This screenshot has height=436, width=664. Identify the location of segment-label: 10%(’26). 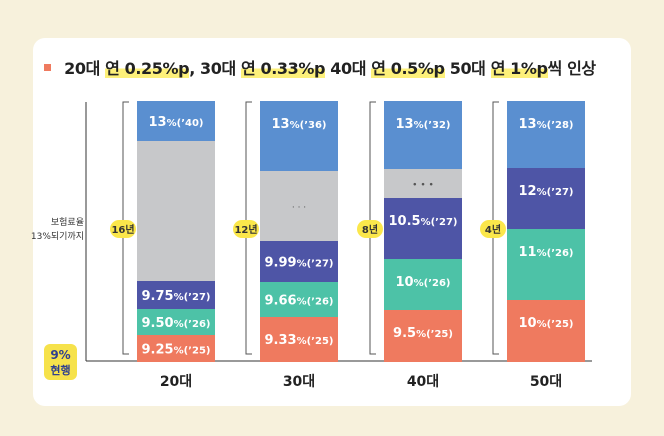
(423, 282).